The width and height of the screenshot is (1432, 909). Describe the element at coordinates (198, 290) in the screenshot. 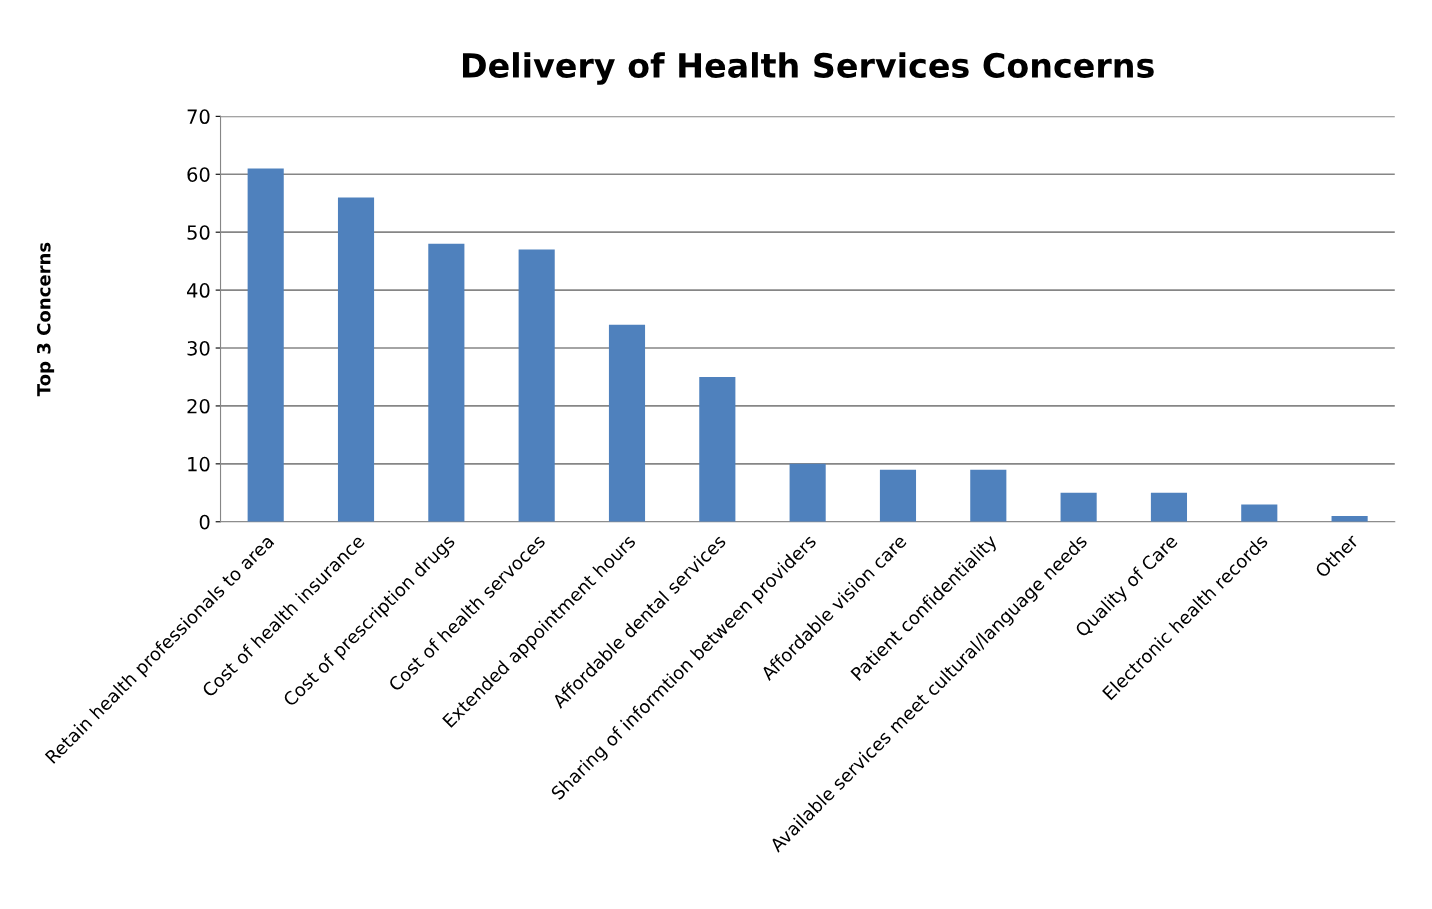

I see `y-tick-label: 40` at that location.